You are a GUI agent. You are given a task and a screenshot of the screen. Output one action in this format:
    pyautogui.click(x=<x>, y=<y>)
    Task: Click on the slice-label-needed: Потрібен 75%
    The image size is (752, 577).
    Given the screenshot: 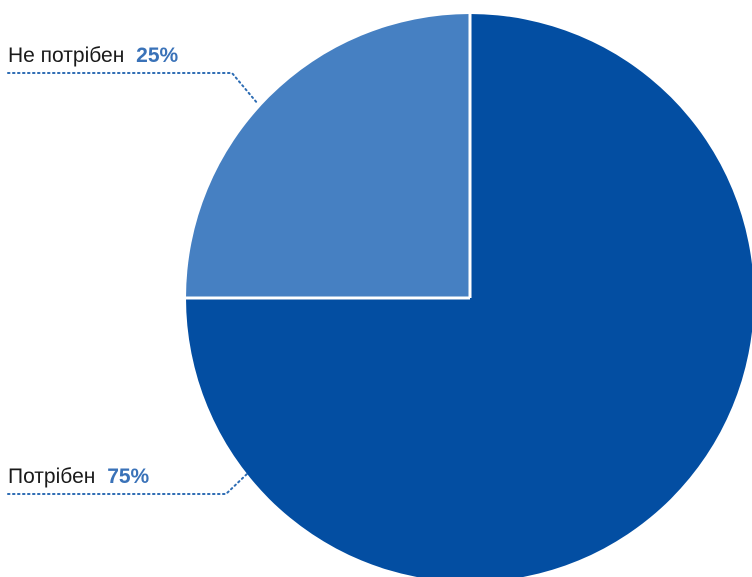 What is the action you would take?
    pyautogui.click(x=79, y=476)
    